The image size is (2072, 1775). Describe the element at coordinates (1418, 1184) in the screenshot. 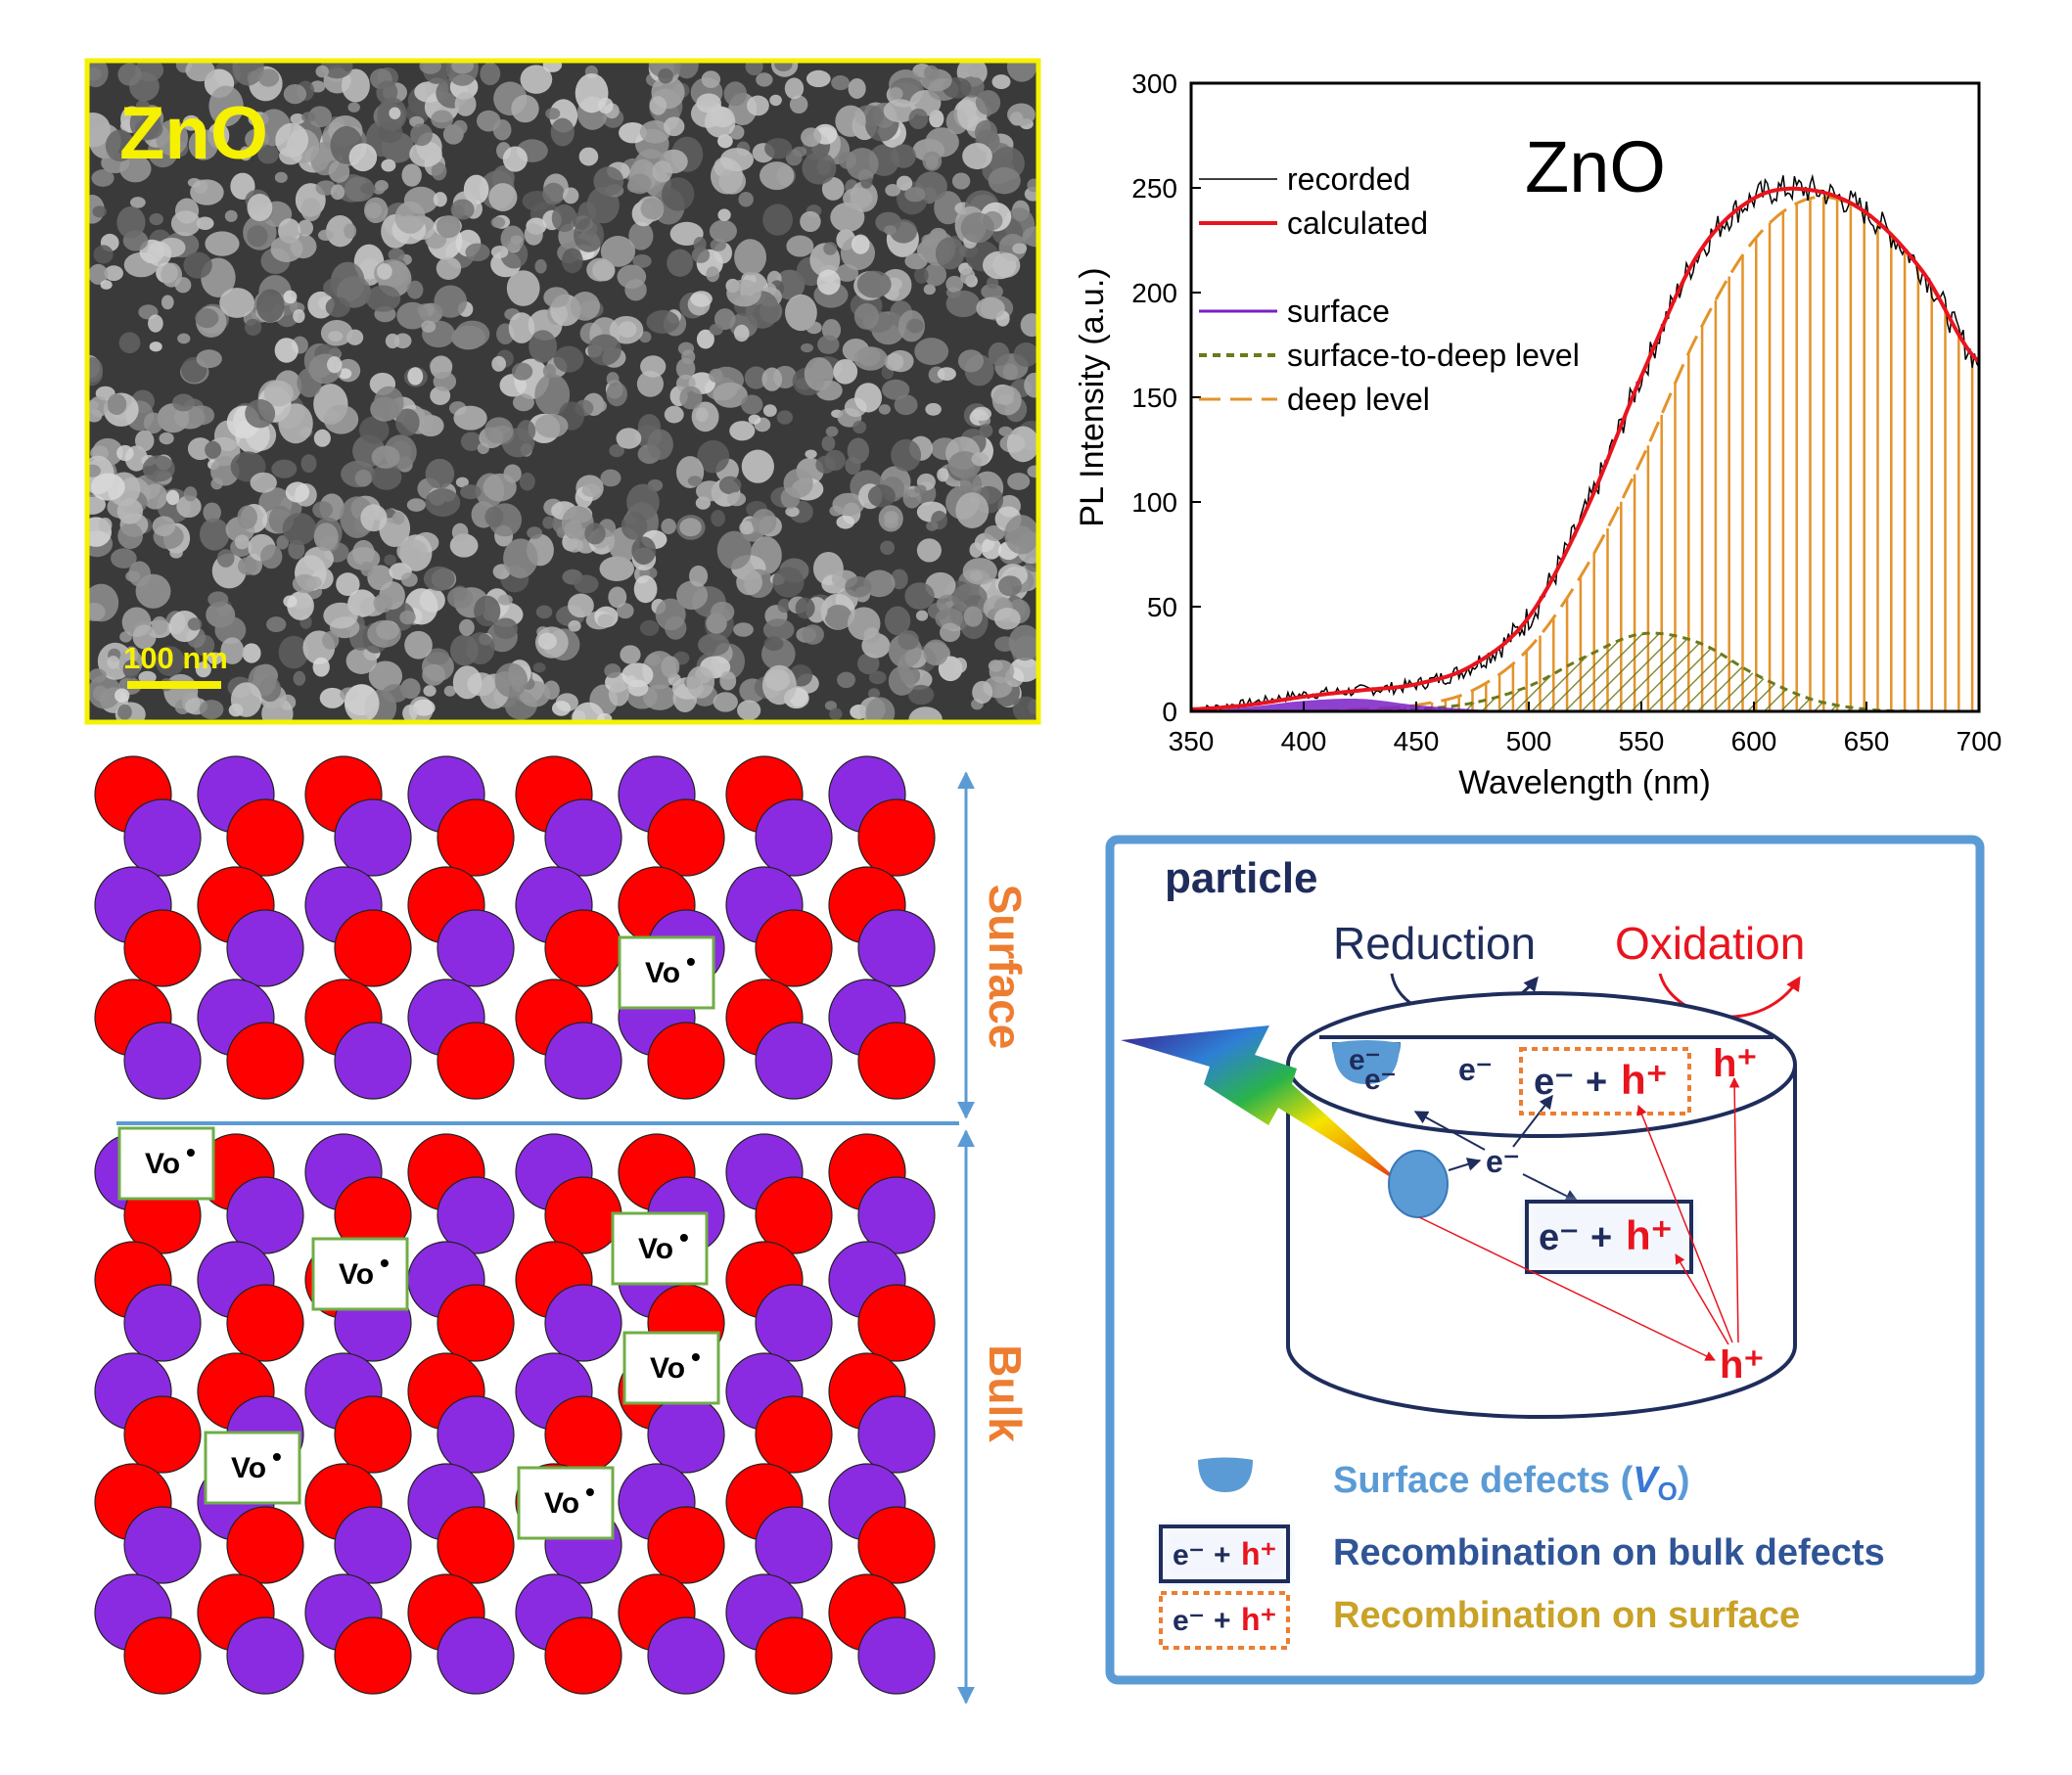

I see `absorber-particle` at that location.